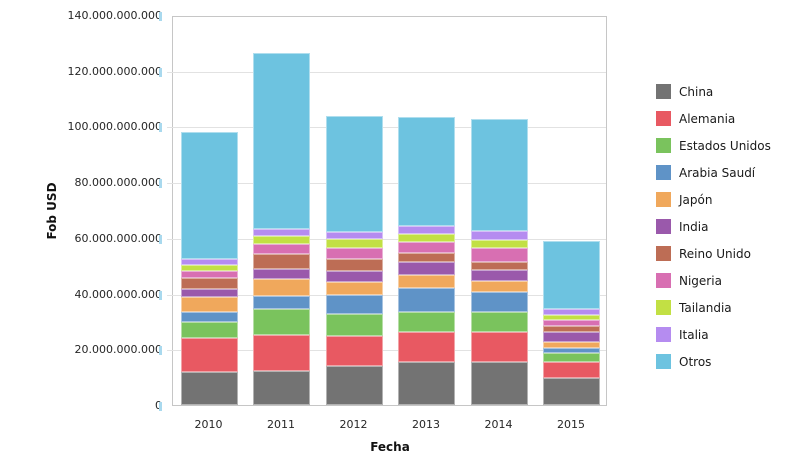 The image size is (799, 476). Describe the element at coordinates (209, 388) in the screenshot. I see `bar-segment-China-2010` at that location.